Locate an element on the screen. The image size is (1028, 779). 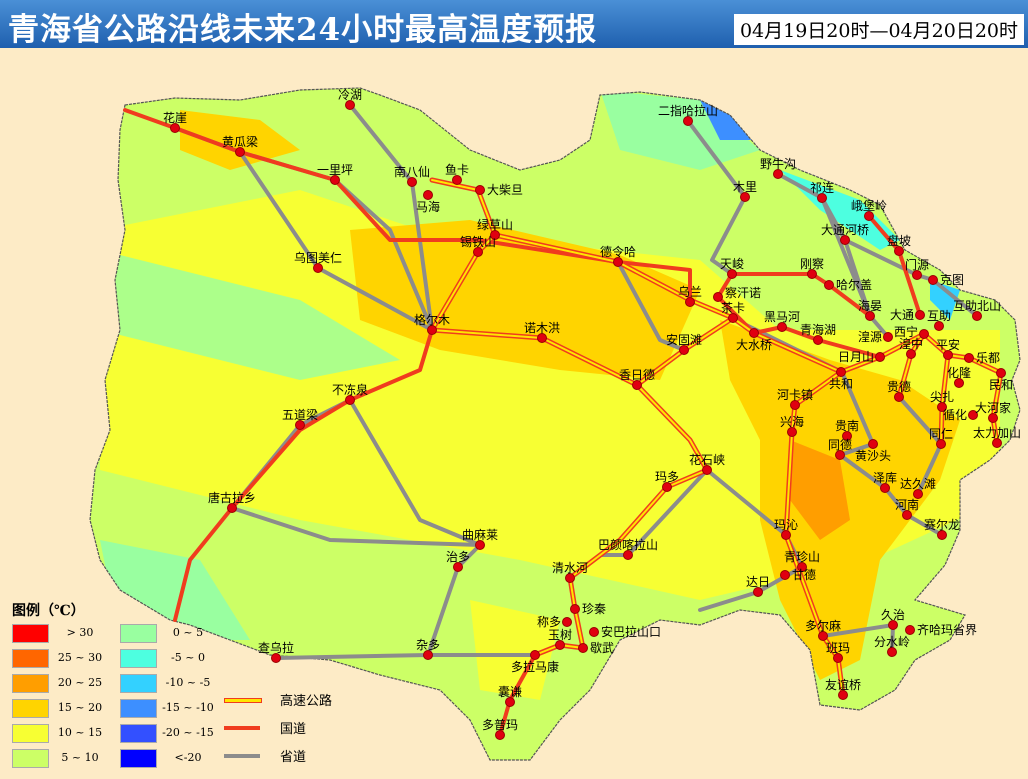
place-label: 河卡镇 is located at coordinates (795, 395).